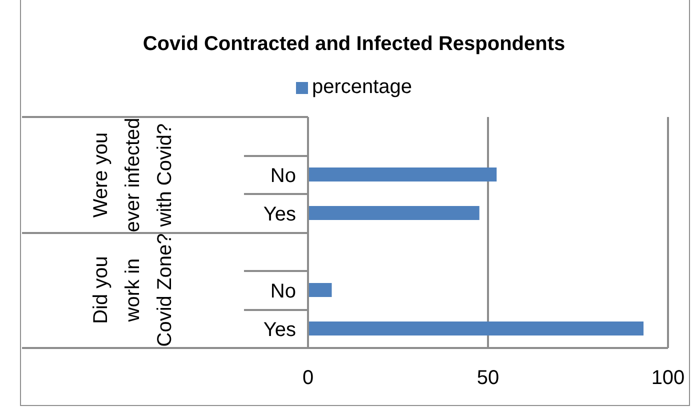 The height and width of the screenshot is (407, 696). Describe the element at coordinates (668, 378) in the screenshot. I see `x-tick-label: 100` at that location.